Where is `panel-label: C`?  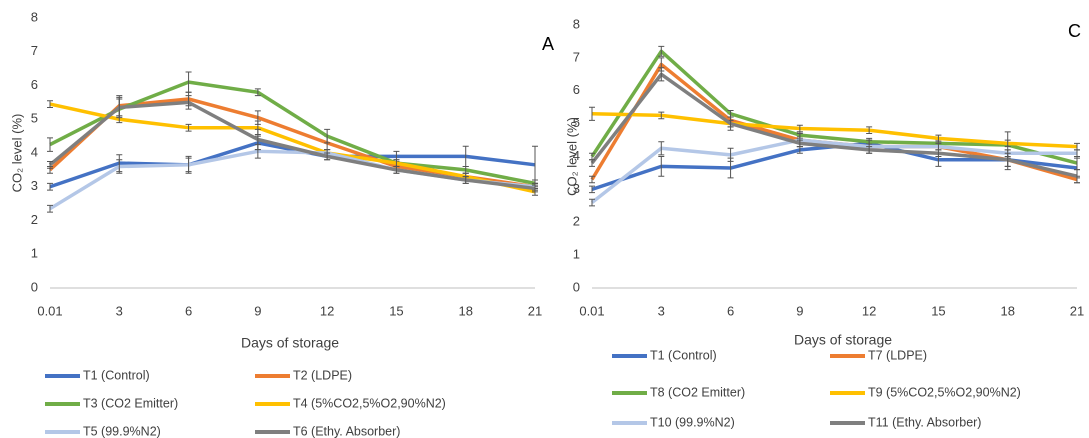
panel-label: C is located at coordinates (1074, 31).